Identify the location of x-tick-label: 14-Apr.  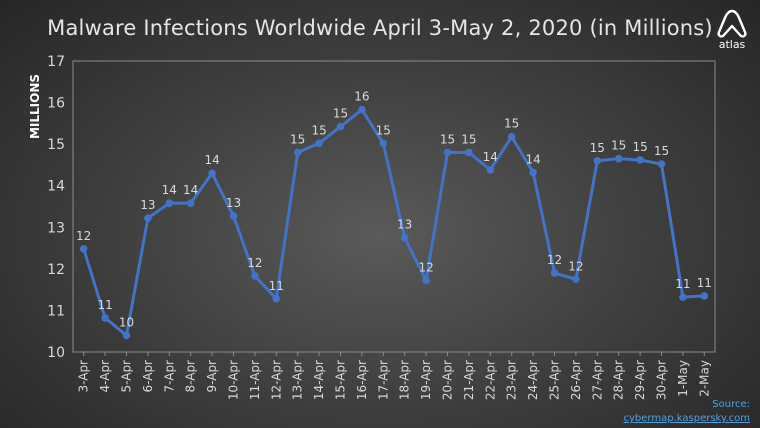
(319, 380).